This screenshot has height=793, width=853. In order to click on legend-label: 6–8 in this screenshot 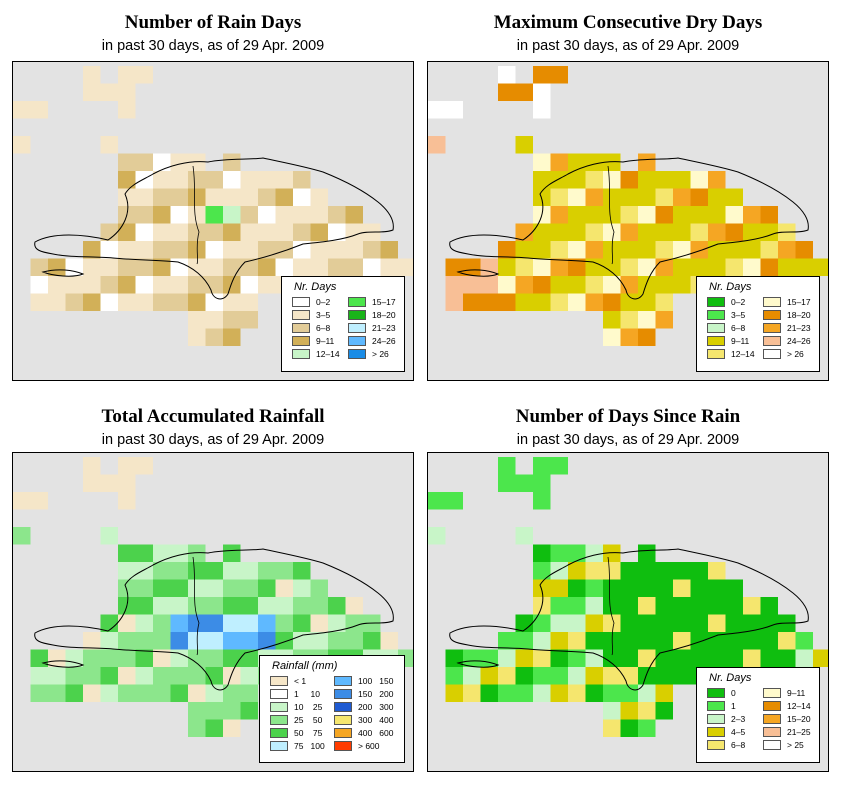, I will do `click(738, 328)`.